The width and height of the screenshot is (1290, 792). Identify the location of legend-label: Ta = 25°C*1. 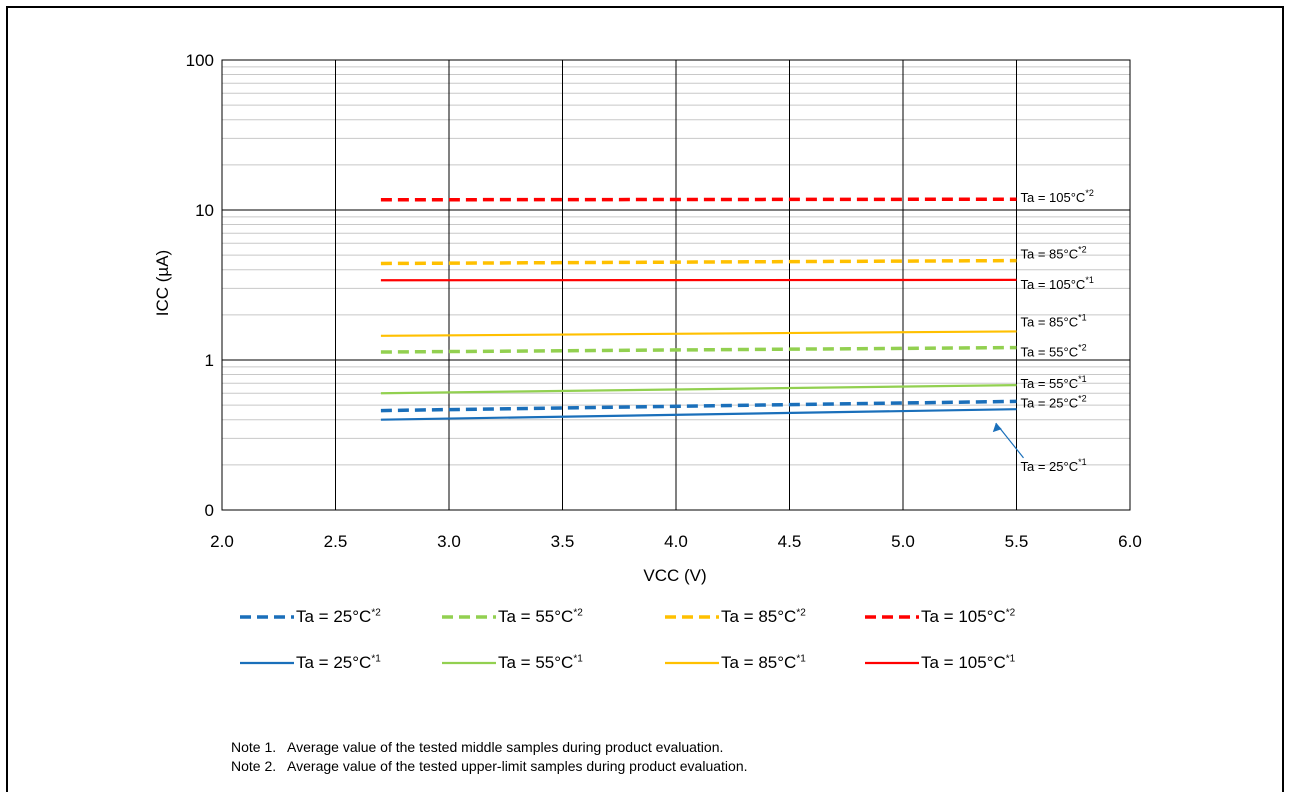
(338, 662).